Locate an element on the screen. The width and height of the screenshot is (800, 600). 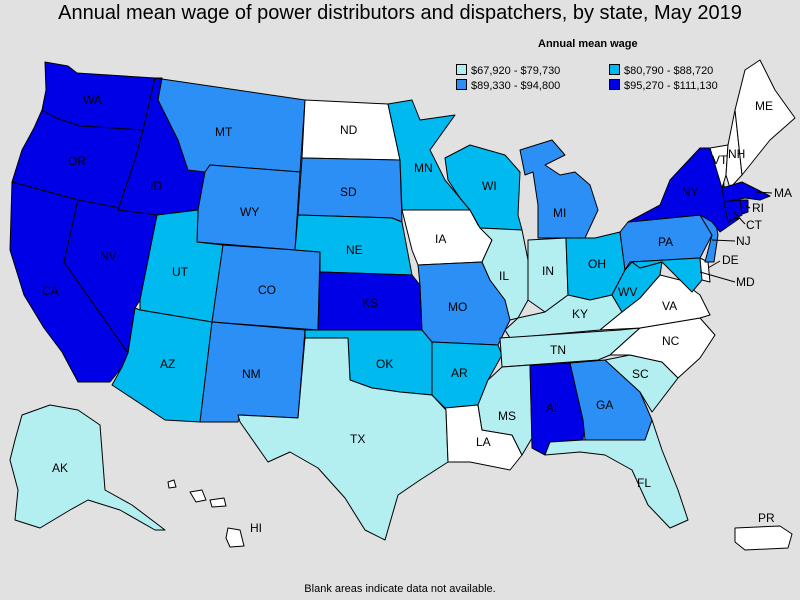
legend-label-1: $67,920 - $79,730 is located at coordinates (516, 71).